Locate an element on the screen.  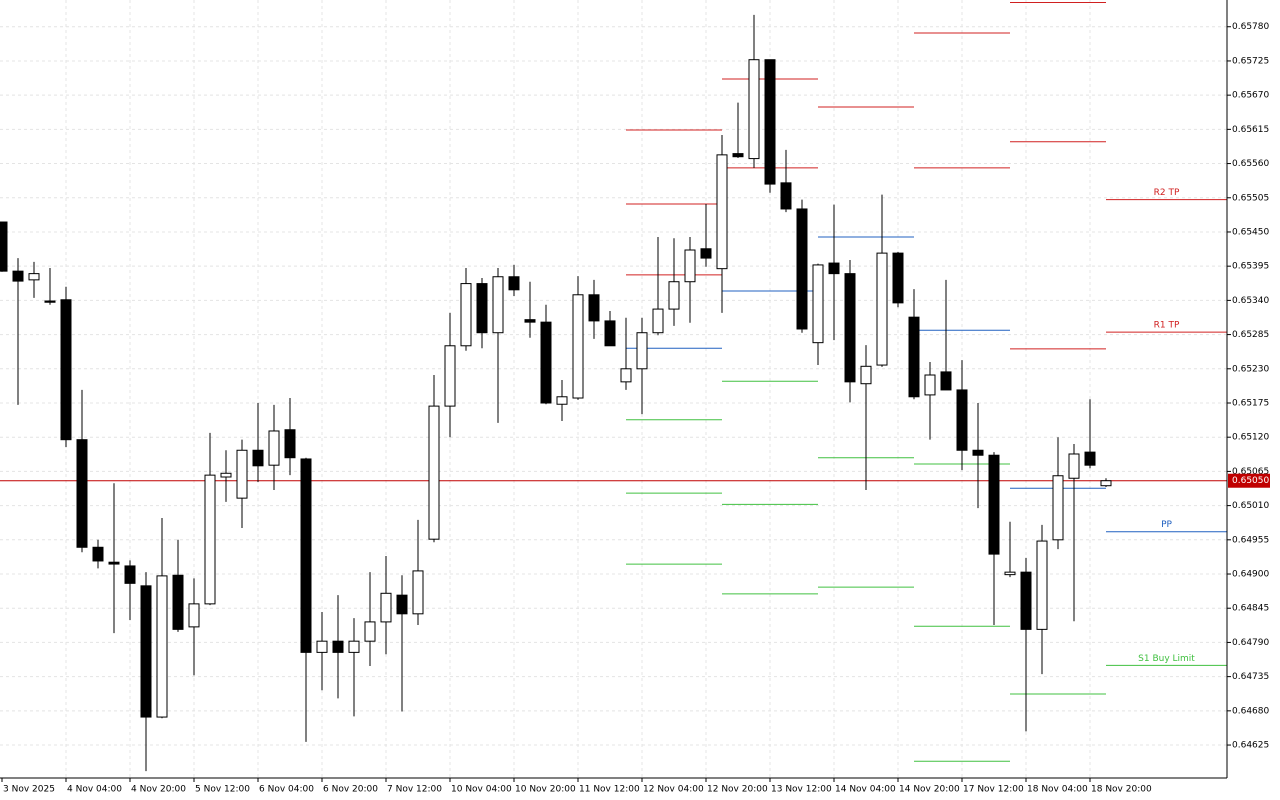
y-tick-label: 0.65780 is located at coordinates (1250, 27).